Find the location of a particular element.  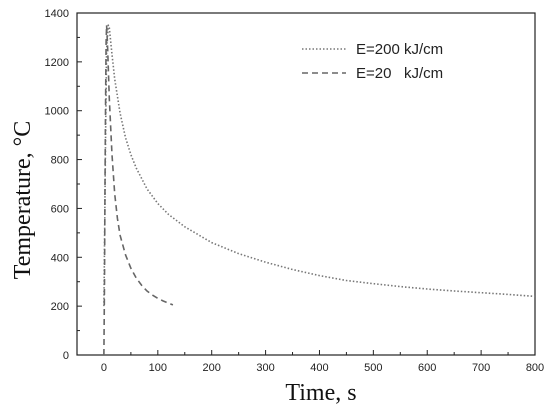

legend-label-2: E=20 kJ/cm is located at coordinates (399, 73).